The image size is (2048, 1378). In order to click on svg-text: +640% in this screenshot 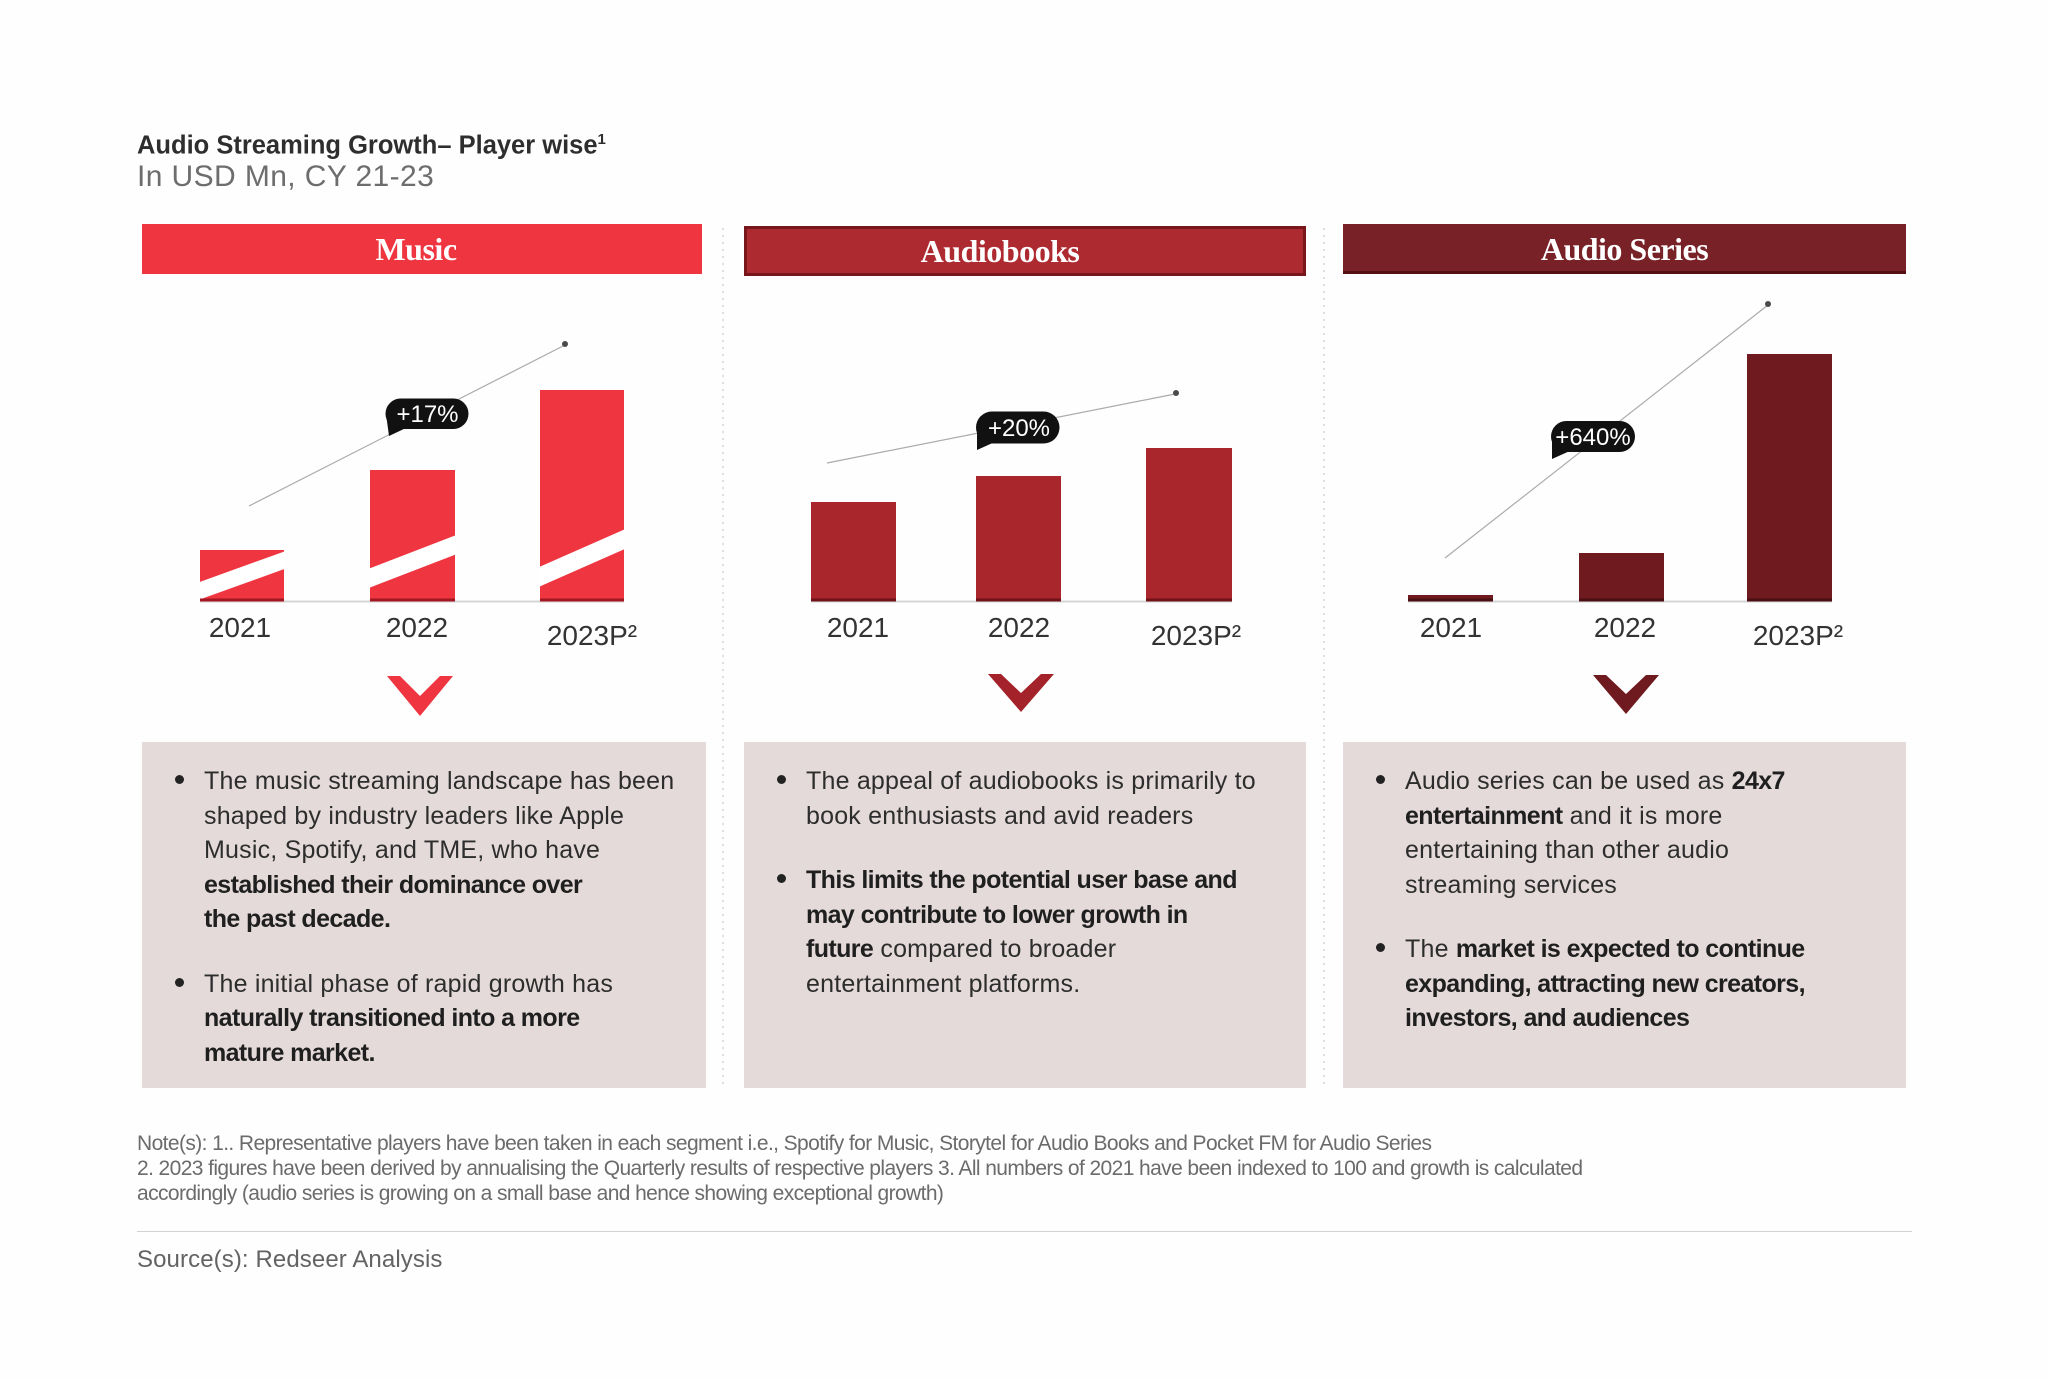, I will do `click(1592, 437)`.